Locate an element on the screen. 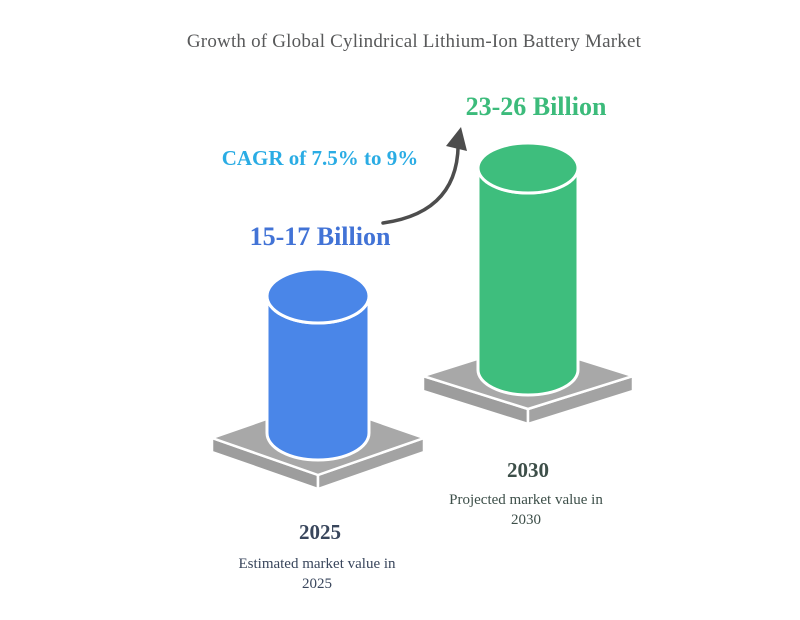 The image size is (800, 620). category-label-2030: 2030 is located at coordinates (528, 470).